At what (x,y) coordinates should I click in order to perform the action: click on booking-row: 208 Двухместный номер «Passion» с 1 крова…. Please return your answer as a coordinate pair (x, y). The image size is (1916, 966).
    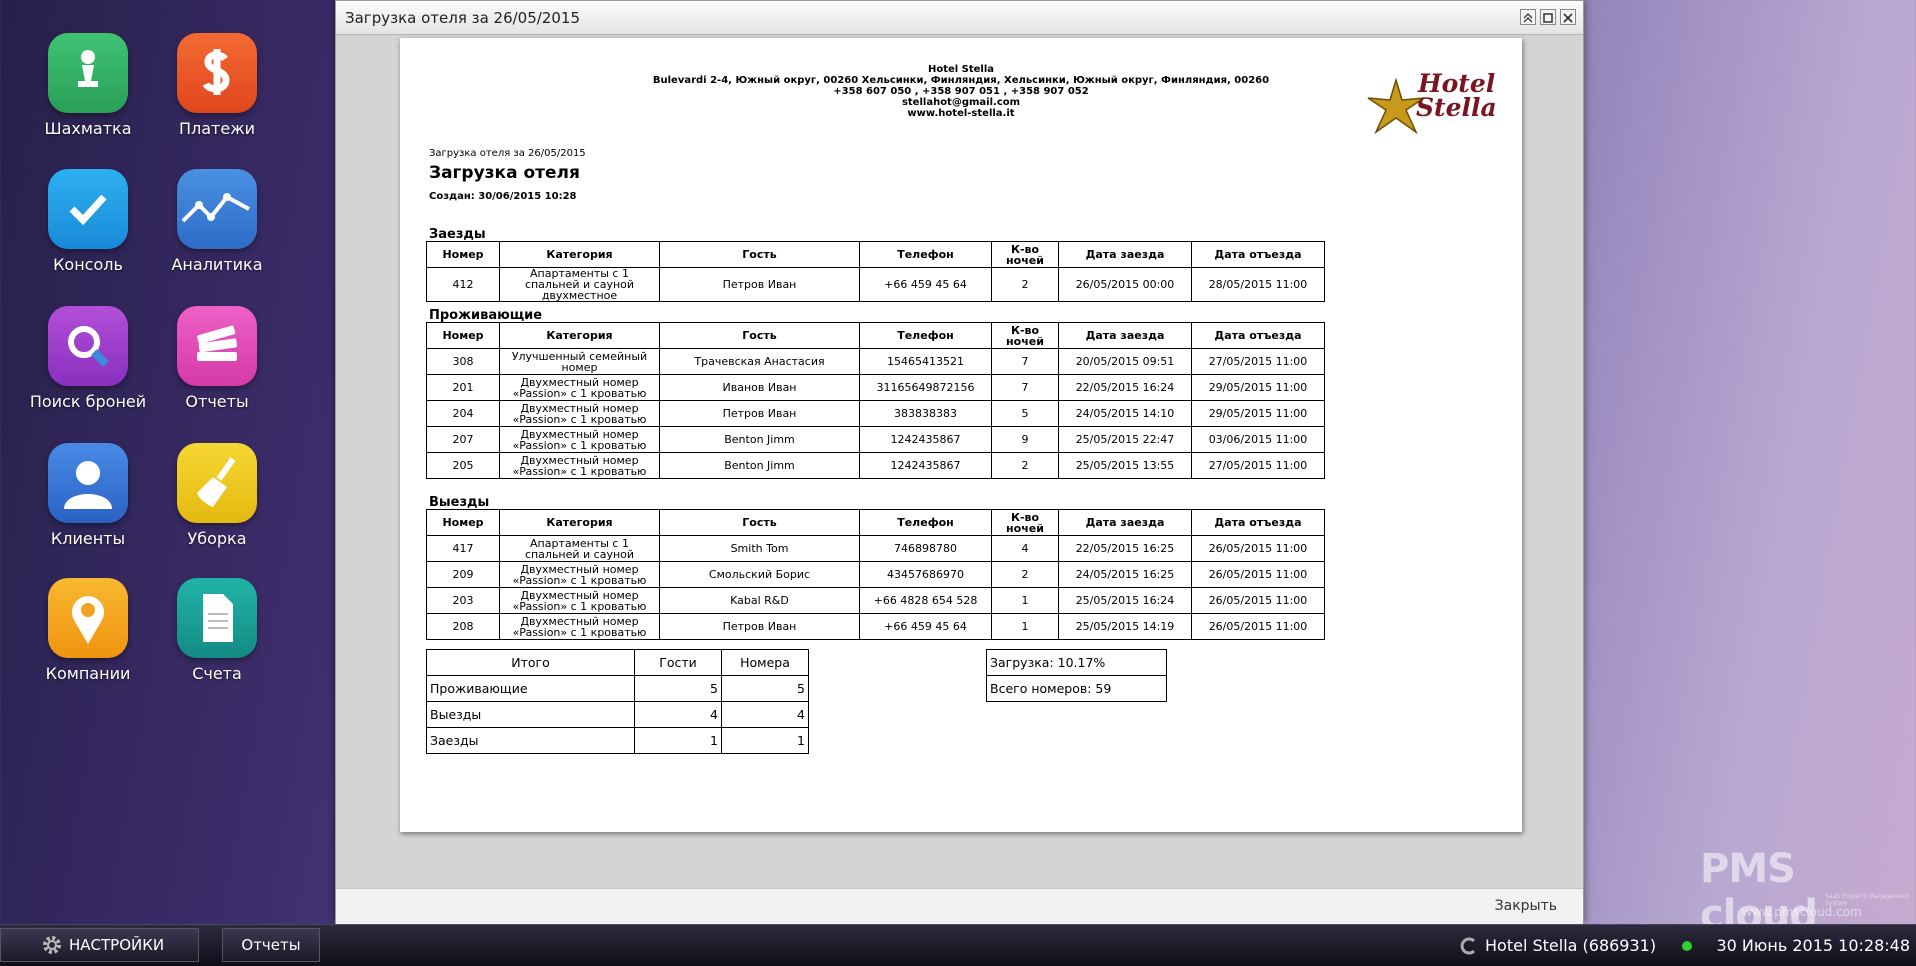
    Looking at the image, I should click on (875, 626).